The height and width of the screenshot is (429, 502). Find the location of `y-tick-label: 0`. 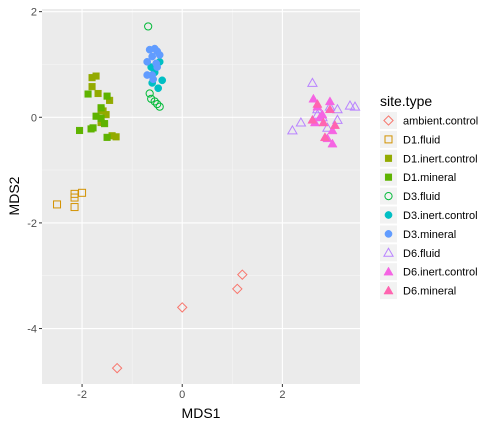

y-tick-label: 0 is located at coordinates (34, 118).